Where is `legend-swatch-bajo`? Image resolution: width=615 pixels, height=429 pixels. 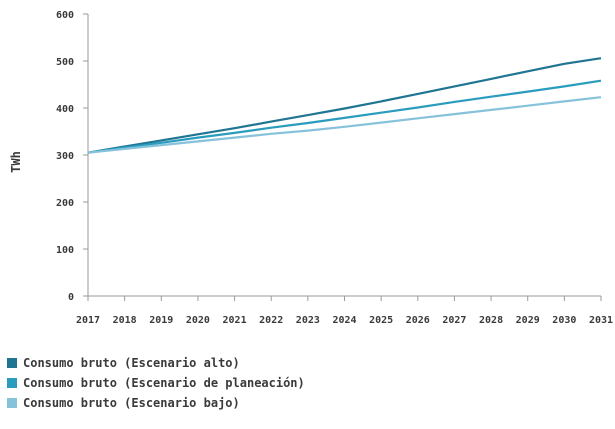
legend-swatch-bajo is located at coordinates (12, 403).